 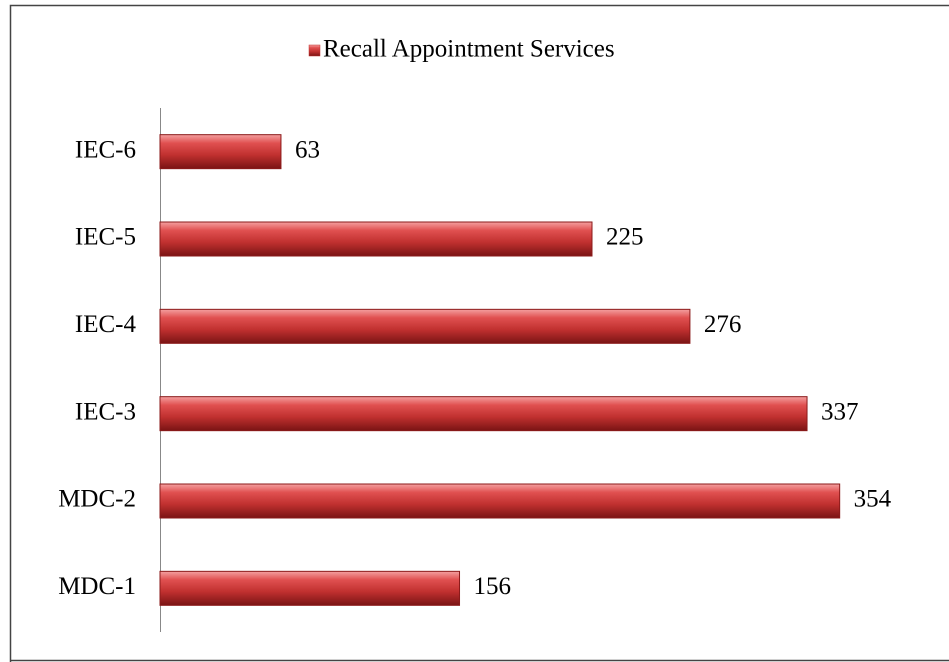 I want to click on data-label: 354, so click(x=873, y=499).